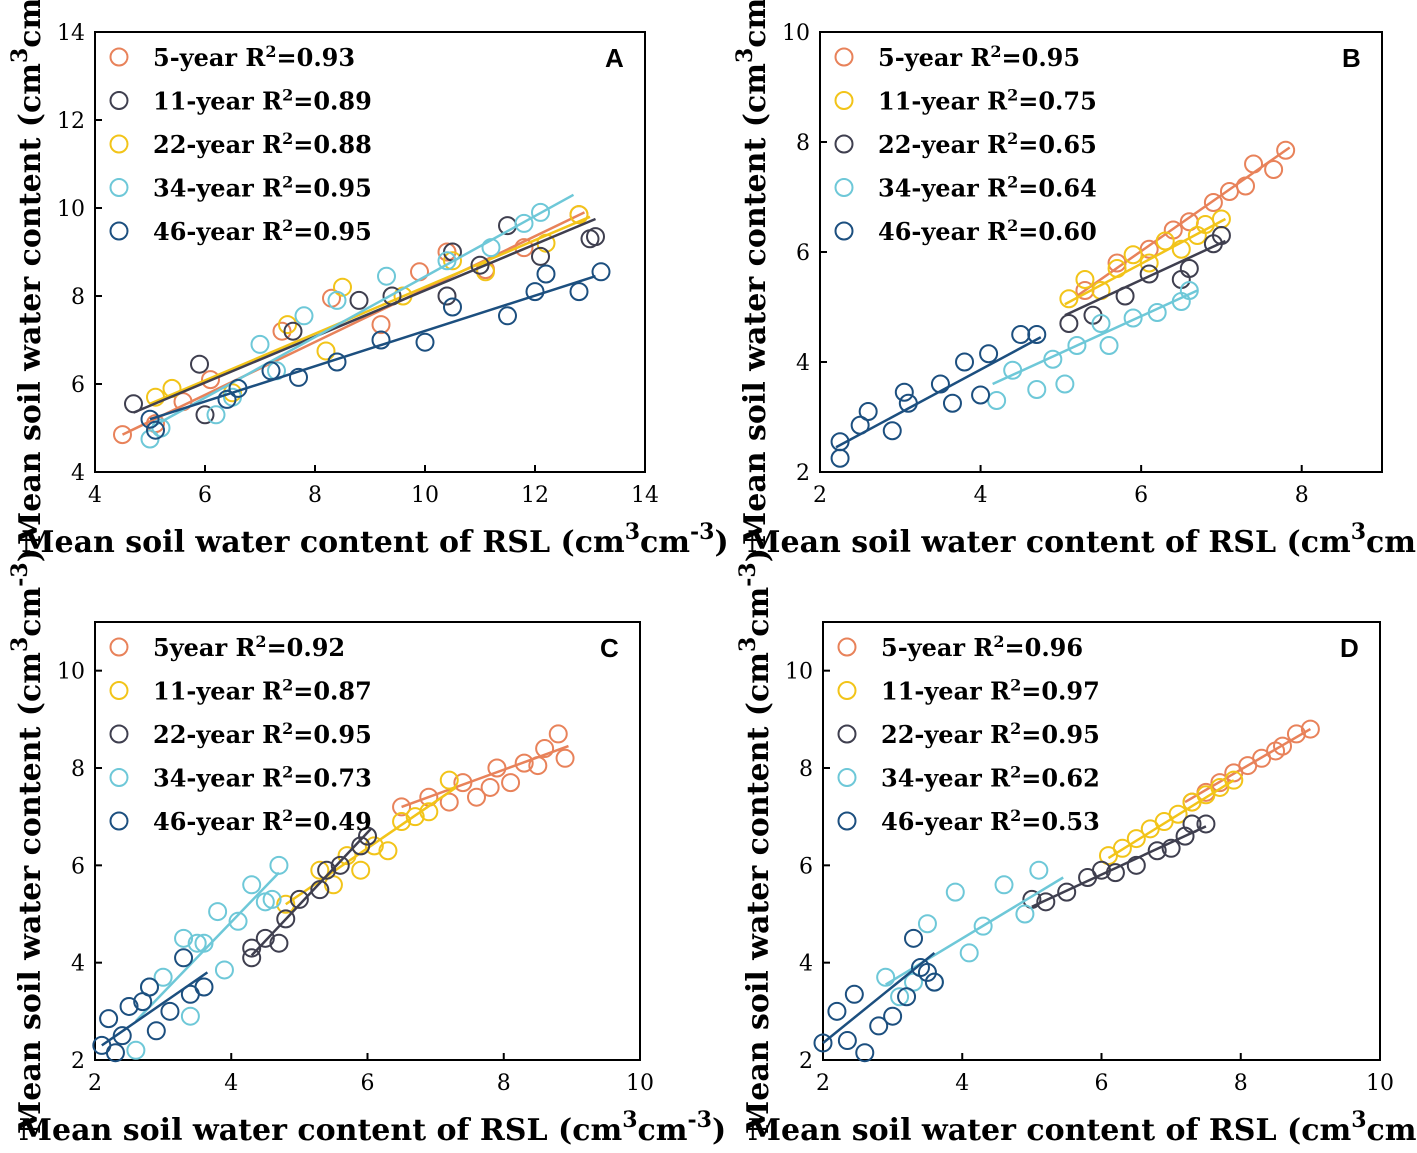  I want to click on y-tick-label: 2, so click(806, 1061).